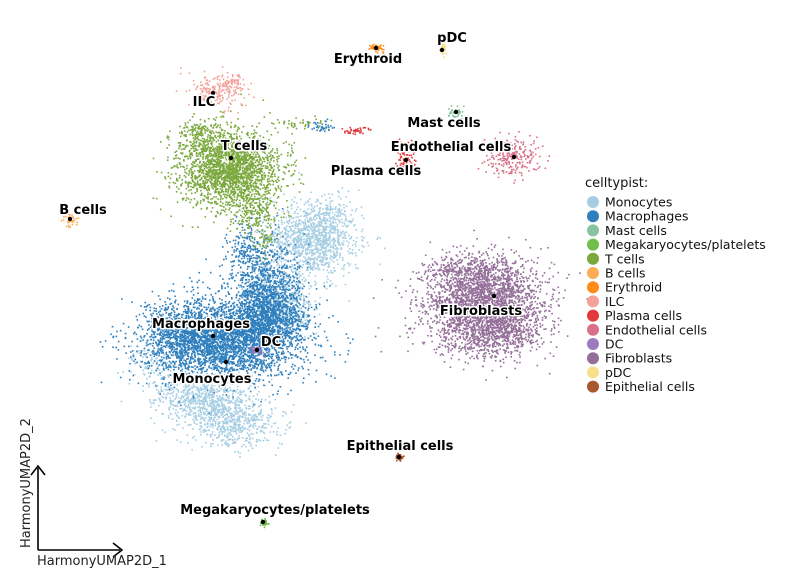  What do you see at coordinates (593, 287) in the screenshot?
I see `legend-swatch-erythroid` at bounding box center [593, 287].